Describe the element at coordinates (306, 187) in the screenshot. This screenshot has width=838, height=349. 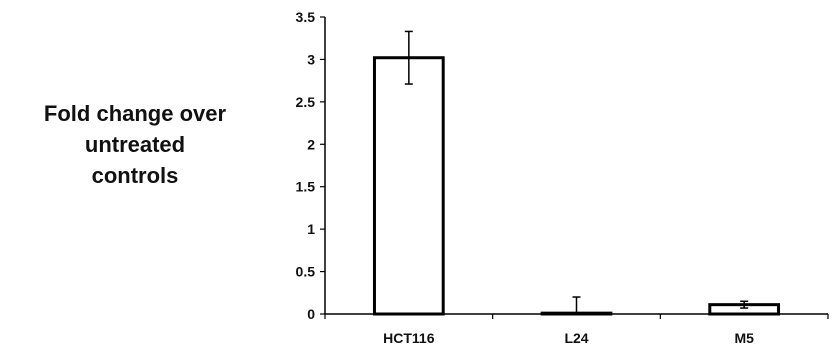
I see `y-tick-label: 1.5` at that location.